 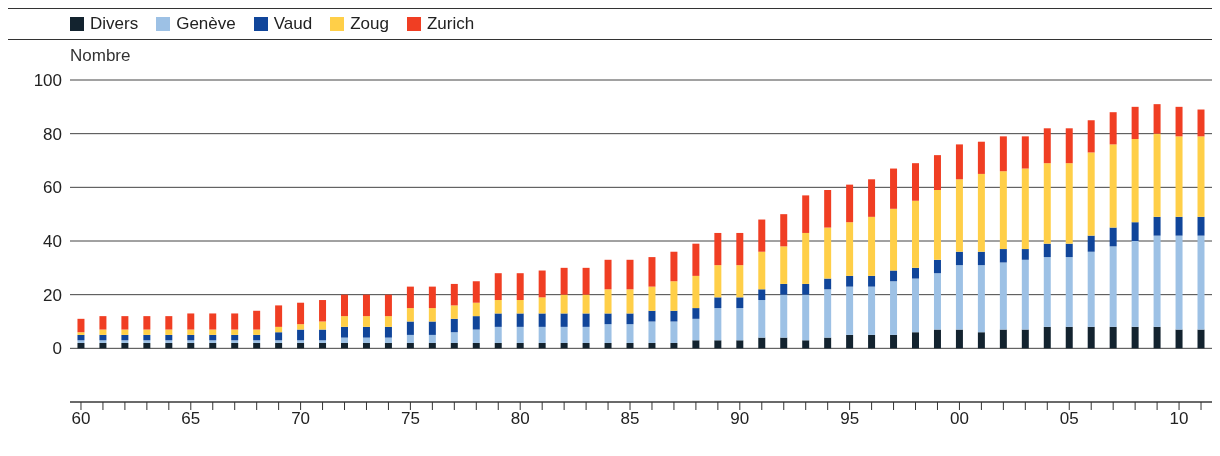 What do you see at coordinates (292, 24) in the screenshot?
I see `legend-label: Vaud` at bounding box center [292, 24].